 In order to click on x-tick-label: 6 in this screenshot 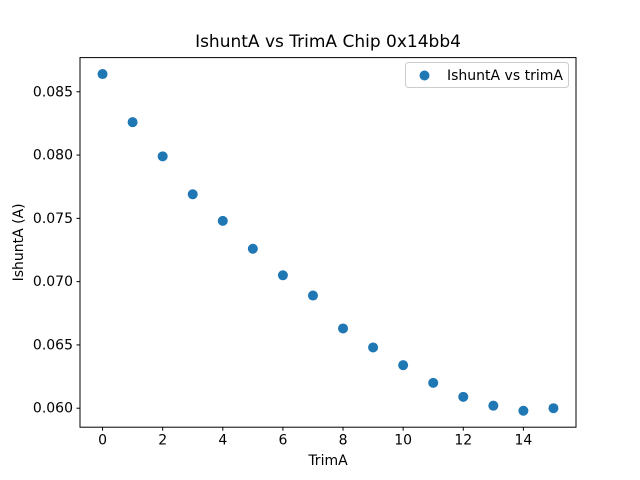, I will do `click(282, 441)`.